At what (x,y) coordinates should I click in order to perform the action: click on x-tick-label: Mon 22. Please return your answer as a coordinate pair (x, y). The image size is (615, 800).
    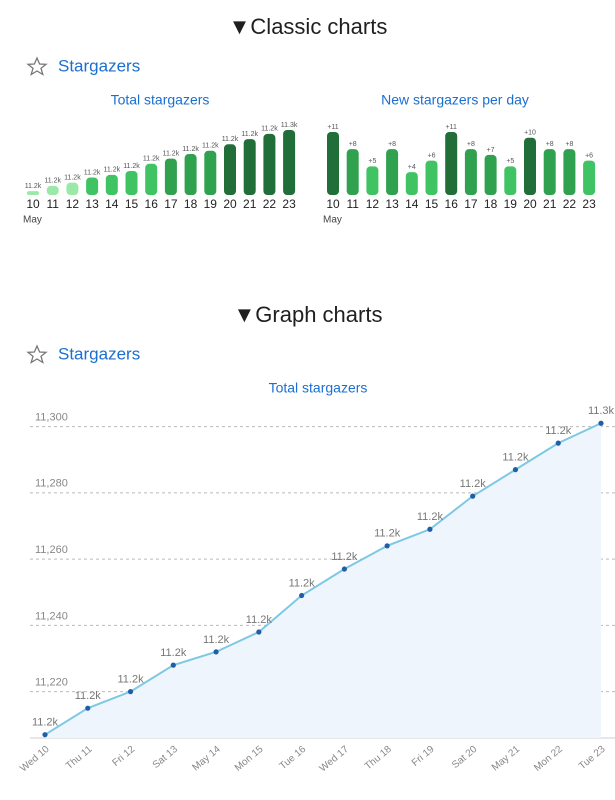
    Looking at the image, I should click on (548, 759).